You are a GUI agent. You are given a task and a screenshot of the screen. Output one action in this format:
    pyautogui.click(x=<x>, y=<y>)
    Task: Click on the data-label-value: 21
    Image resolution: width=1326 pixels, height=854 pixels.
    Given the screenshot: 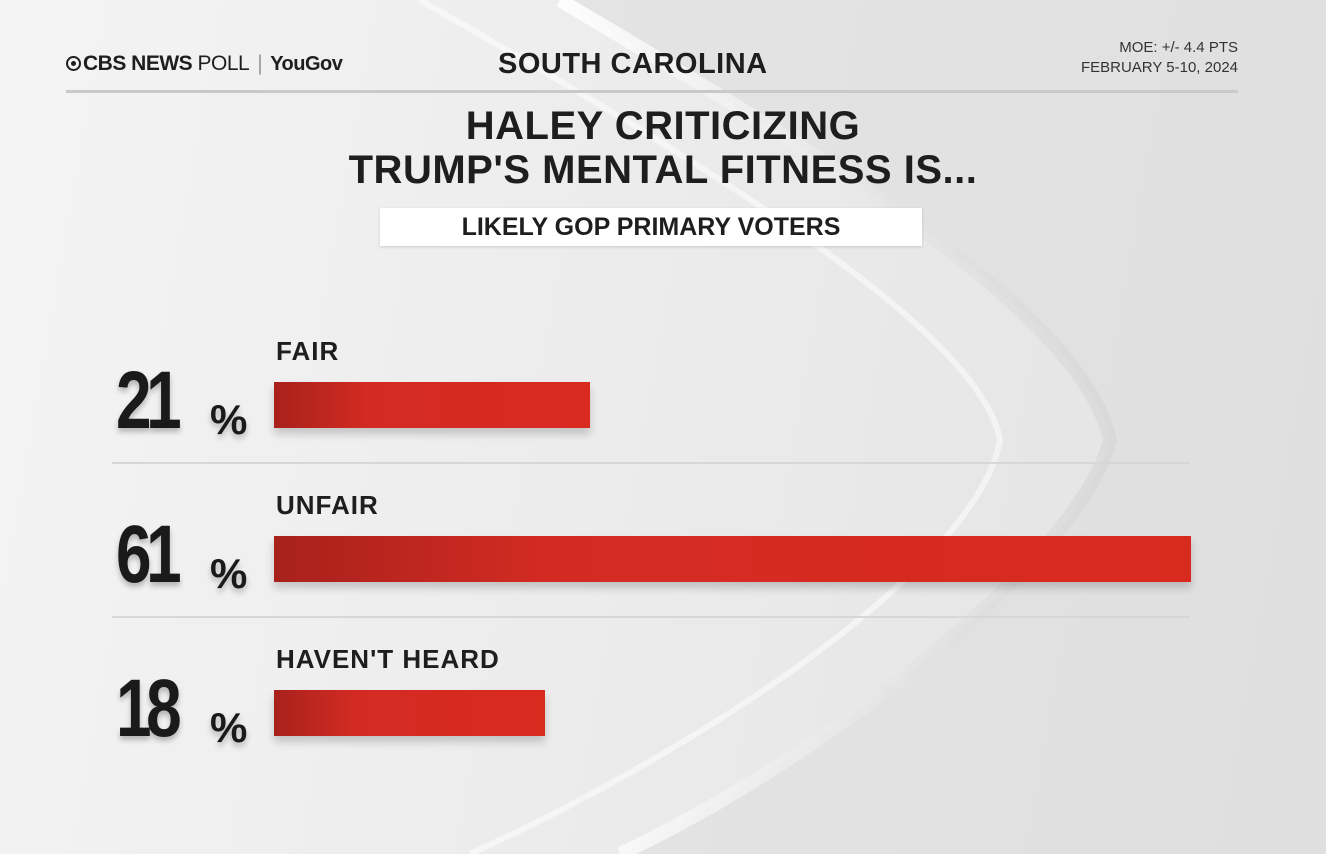 What is the action you would take?
    pyautogui.click(x=149, y=400)
    